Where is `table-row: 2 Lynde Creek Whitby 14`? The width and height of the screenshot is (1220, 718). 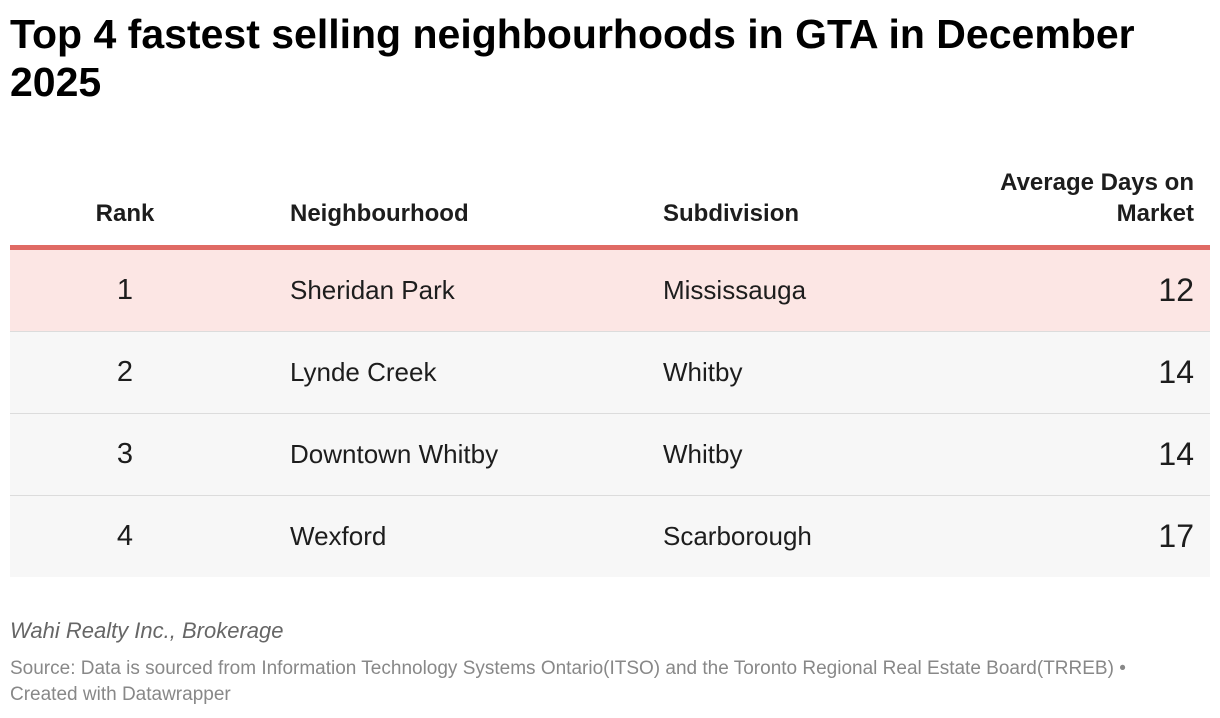 table-row: 2 Lynde Creek Whitby 14 is located at coordinates (610, 373).